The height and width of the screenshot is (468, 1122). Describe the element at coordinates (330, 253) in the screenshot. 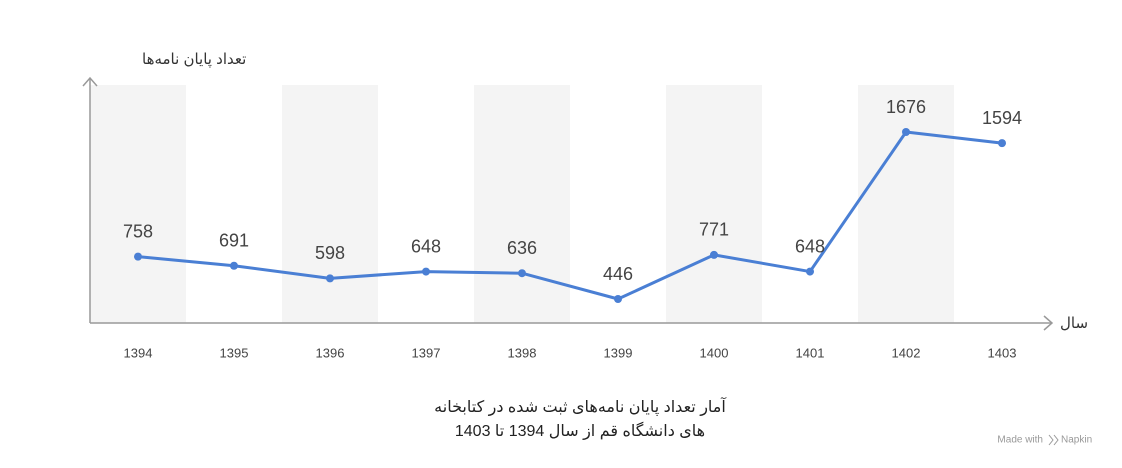

I see `data-label: 598` at that location.